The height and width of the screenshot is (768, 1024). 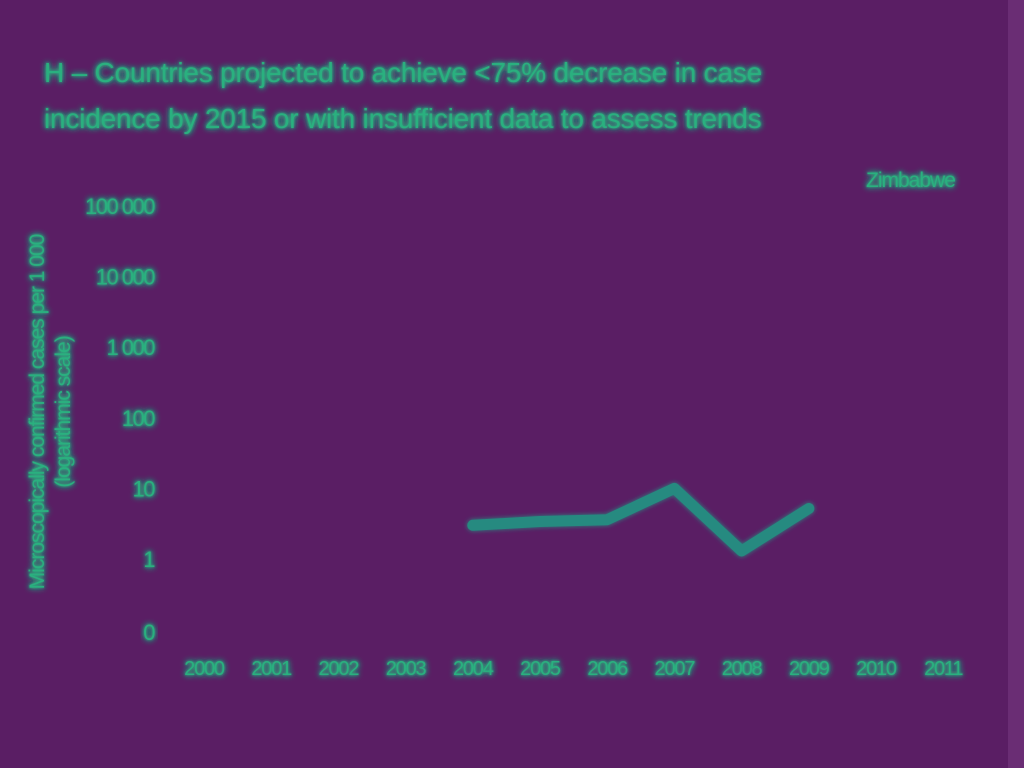 What do you see at coordinates (339, 669) in the screenshot?
I see `x-tick-label: 2002` at bounding box center [339, 669].